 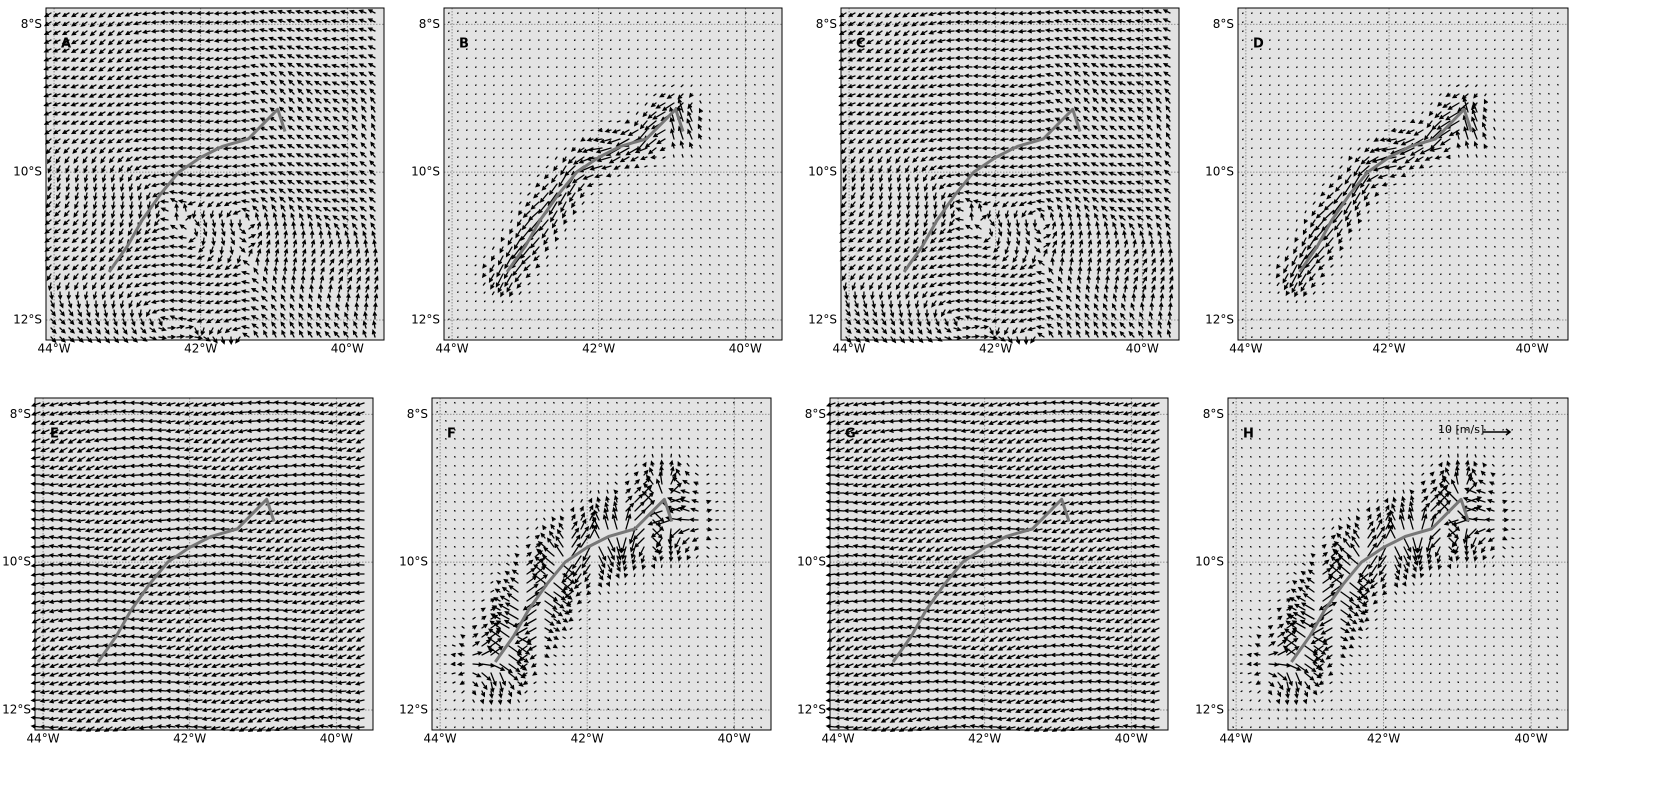 I want to click on map-panel: 44°W 42°W 40°W 8°S 10°S 12°S H 10 [m/s], so click(x=1382, y=571).